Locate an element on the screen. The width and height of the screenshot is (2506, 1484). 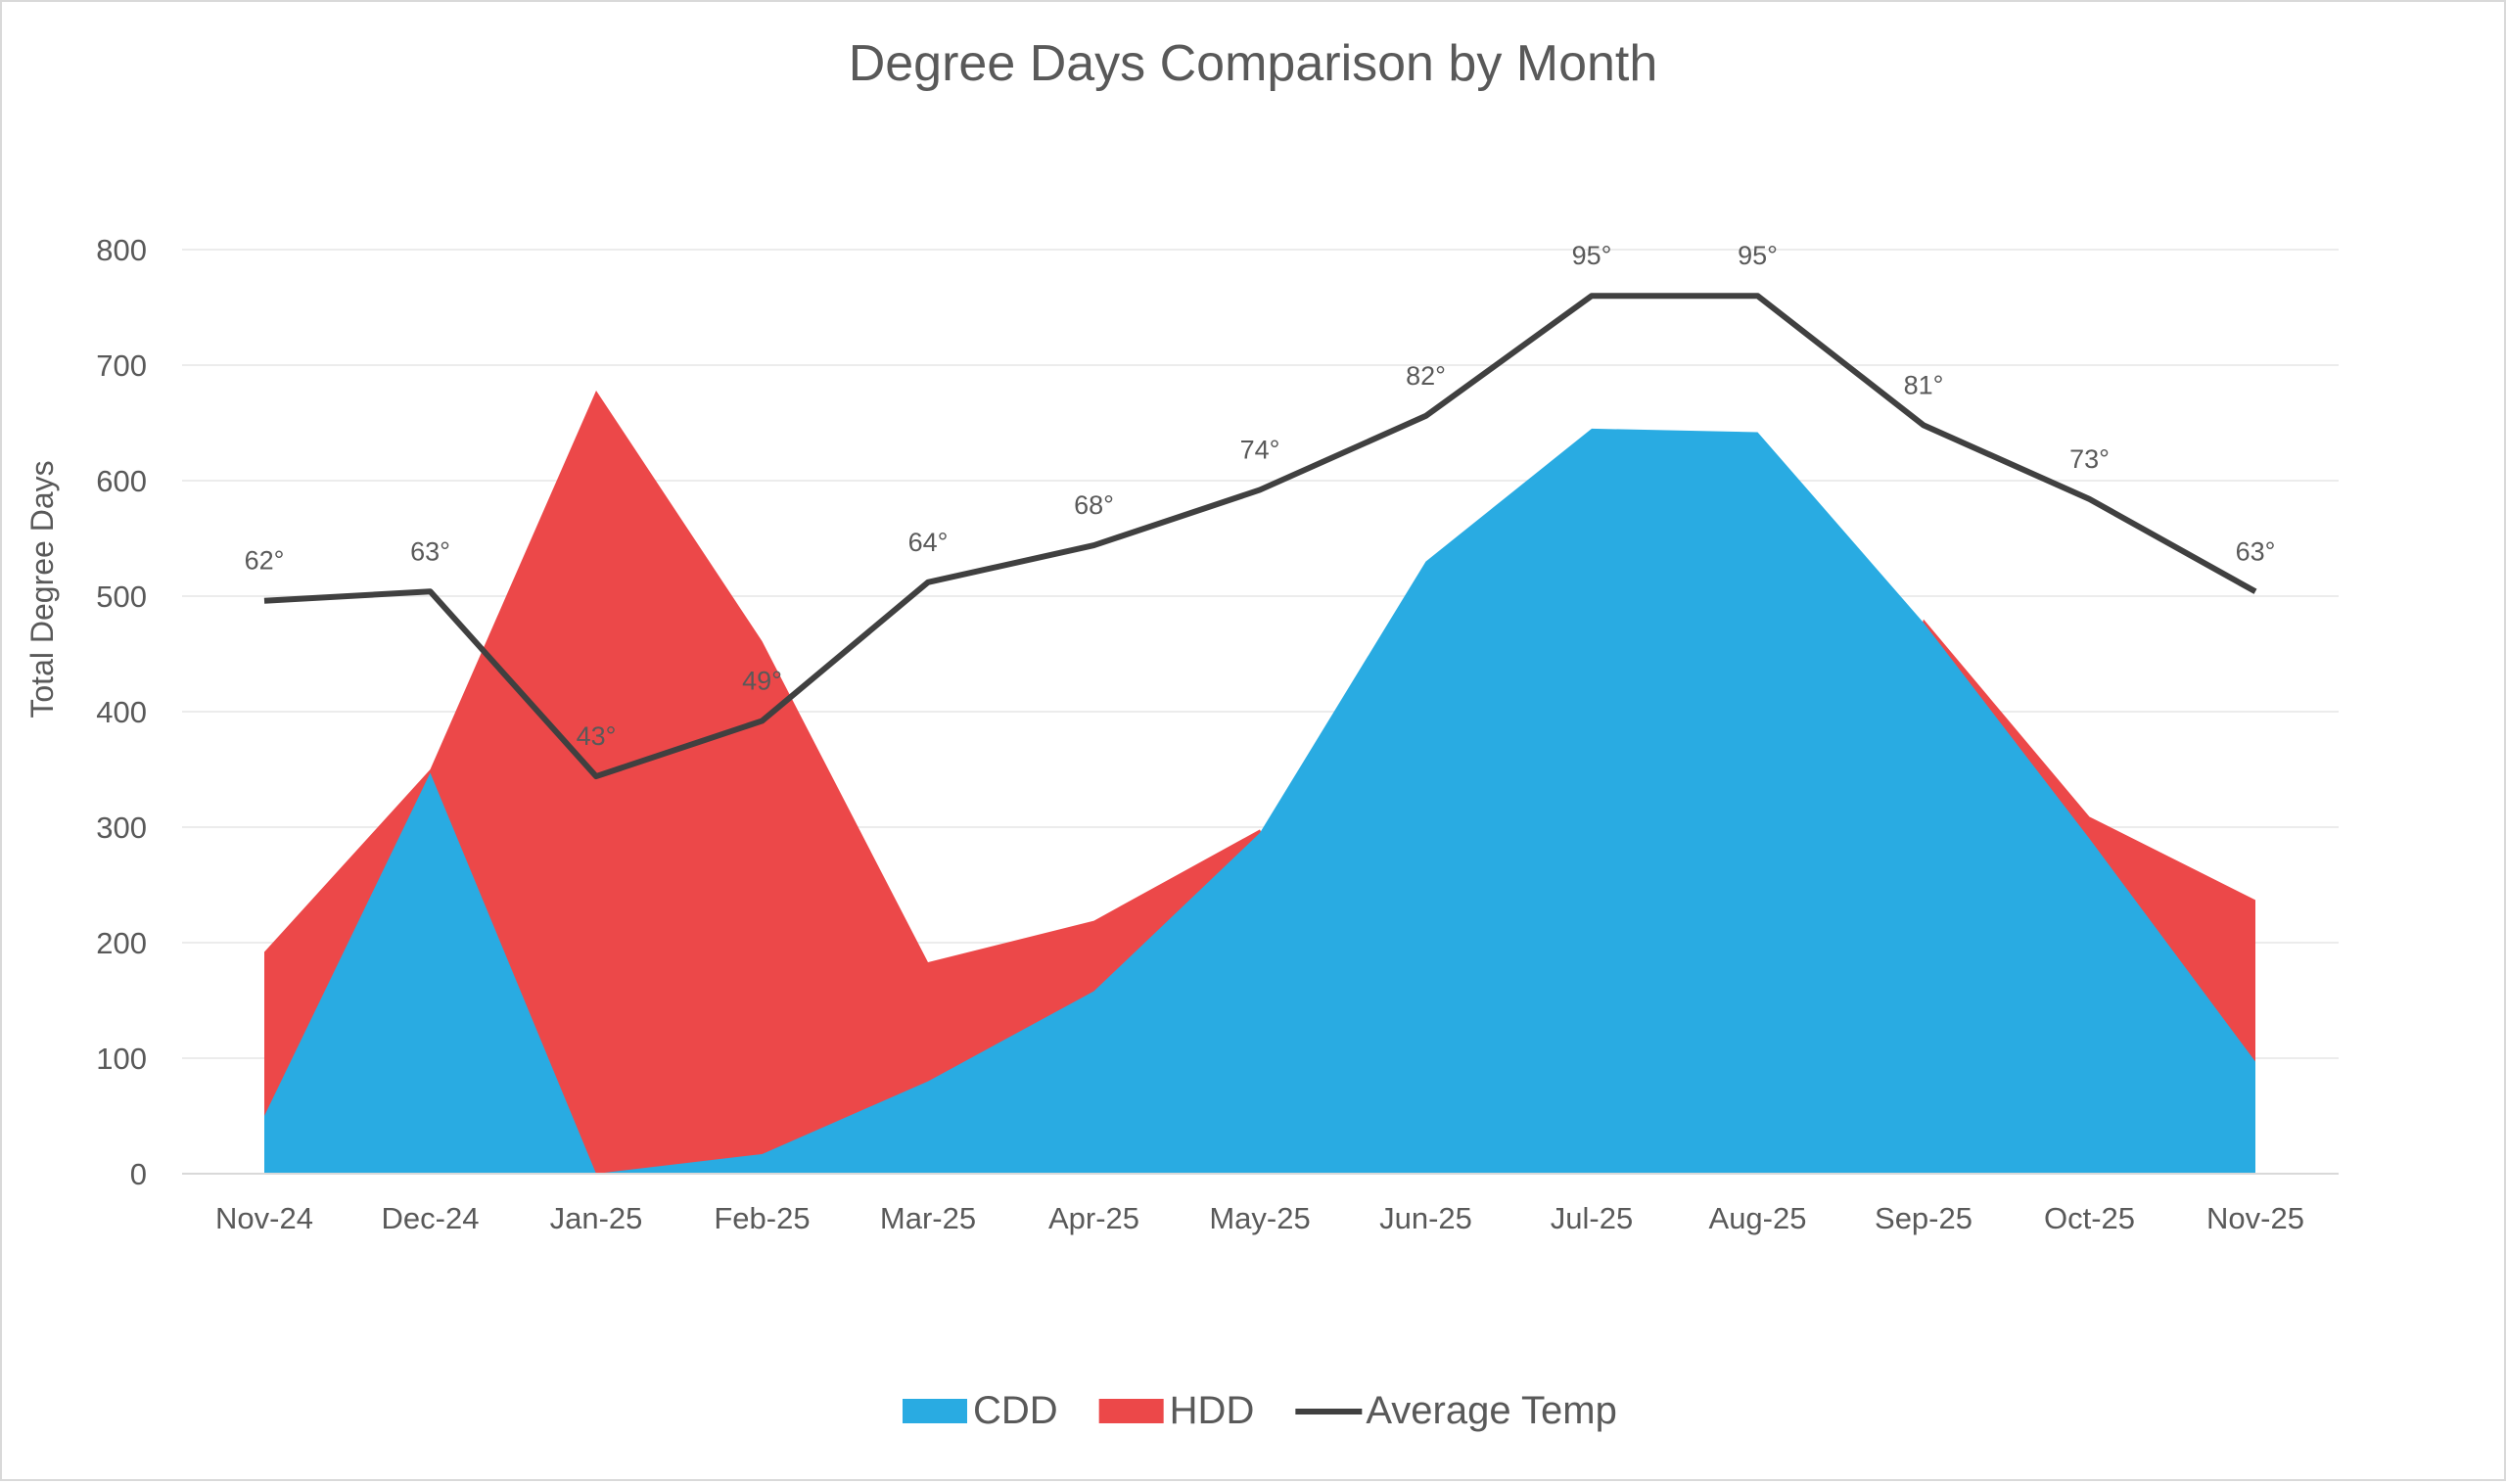
legend-swatch-hdd is located at coordinates (1131, 1411).